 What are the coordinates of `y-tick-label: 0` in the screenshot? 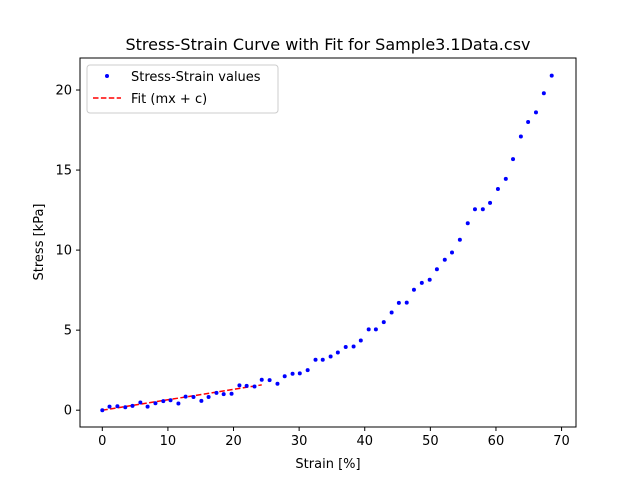 It's located at (68, 411).